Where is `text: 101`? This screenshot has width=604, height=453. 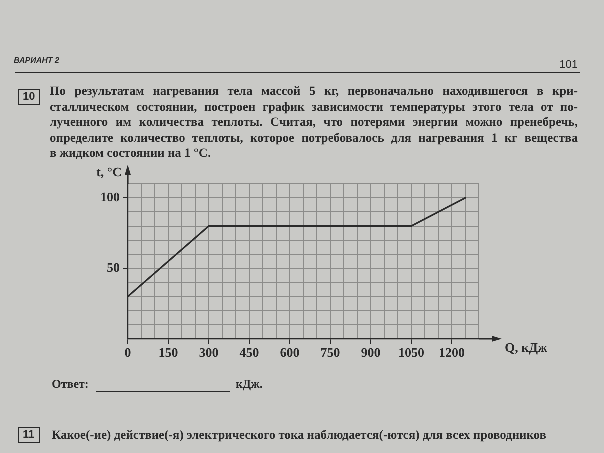 text: 101 is located at coordinates (569, 65).